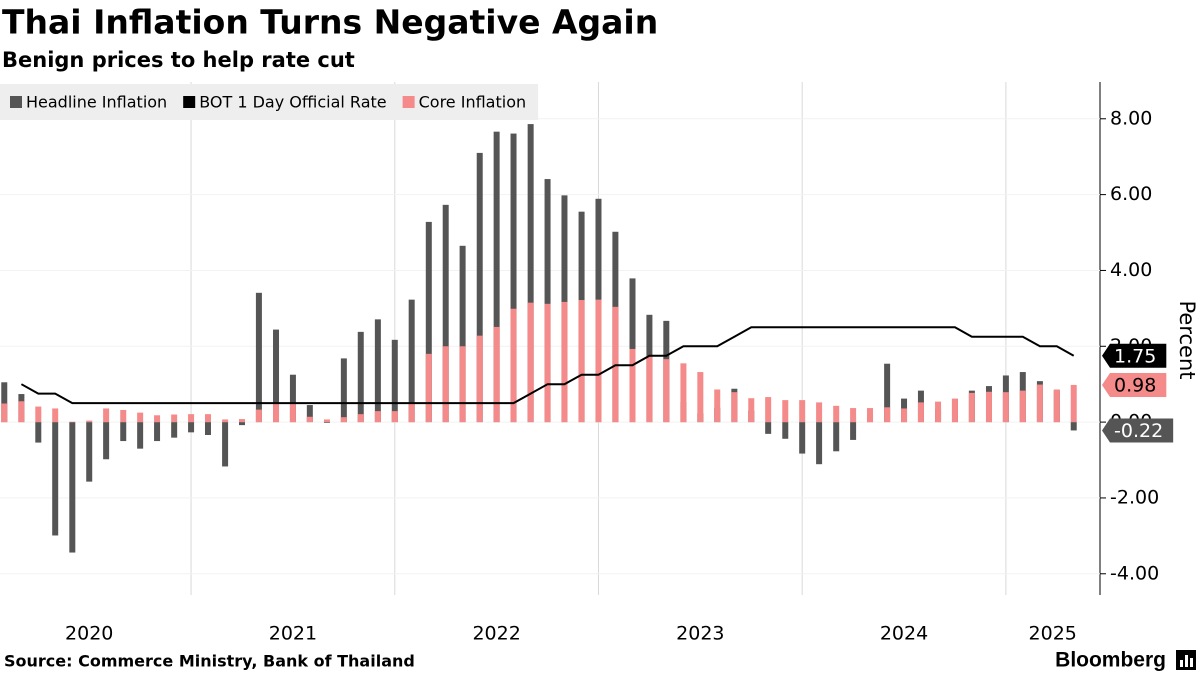  I want to click on end-value-label: 1.75, so click(1135, 356).